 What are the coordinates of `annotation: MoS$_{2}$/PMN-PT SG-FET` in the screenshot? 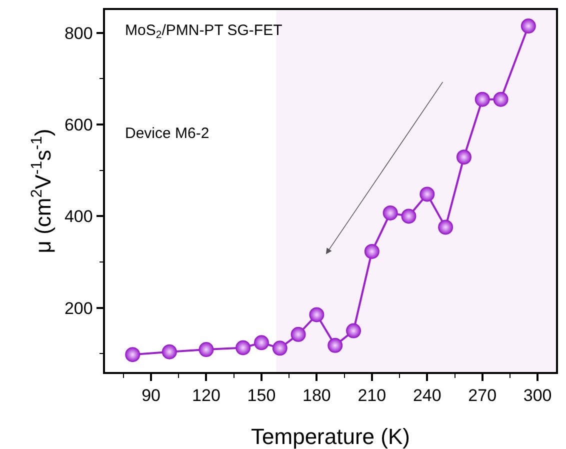 It's located at (203, 32).